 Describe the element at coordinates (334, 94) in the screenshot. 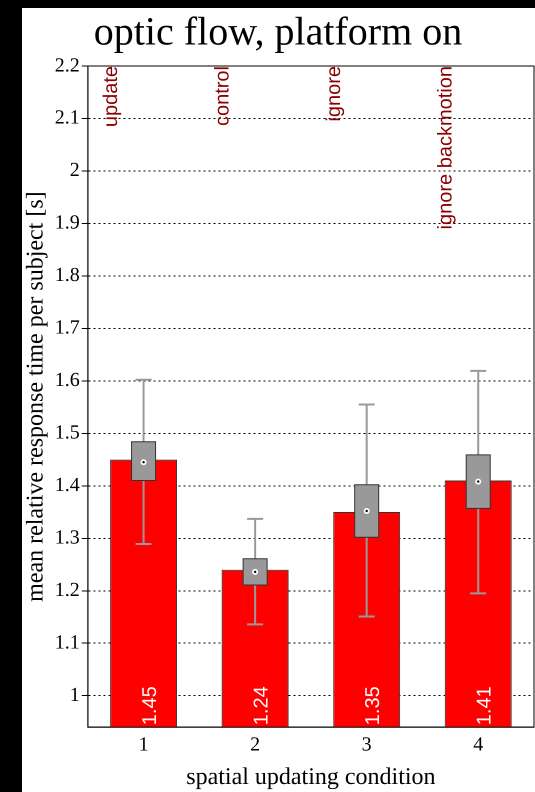

I see `annotation: ignore` at that location.